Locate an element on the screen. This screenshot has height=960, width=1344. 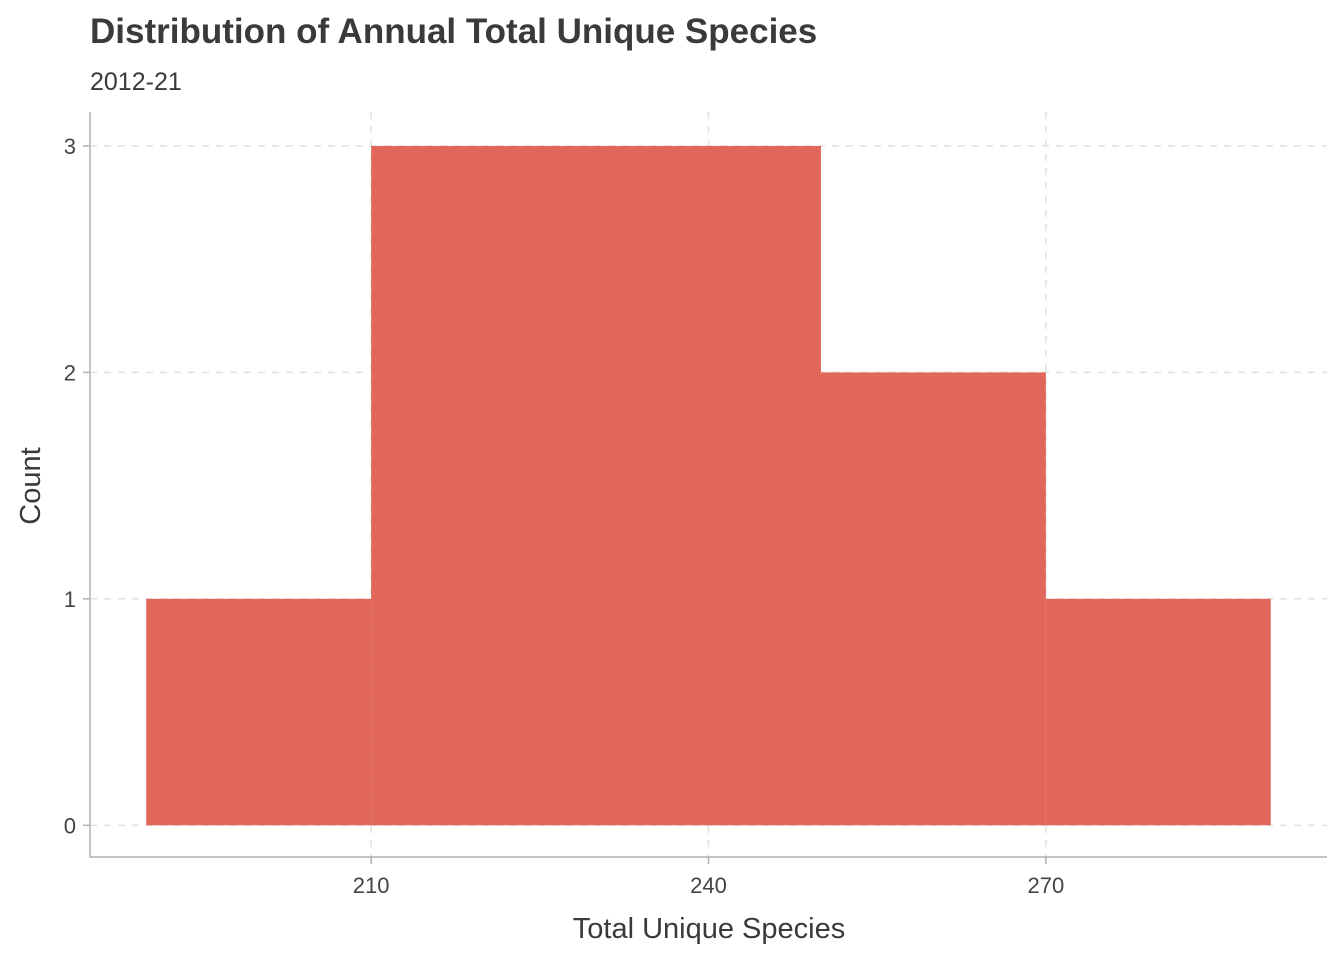
chart-subtitle: 2012-21 is located at coordinates (136, 82).